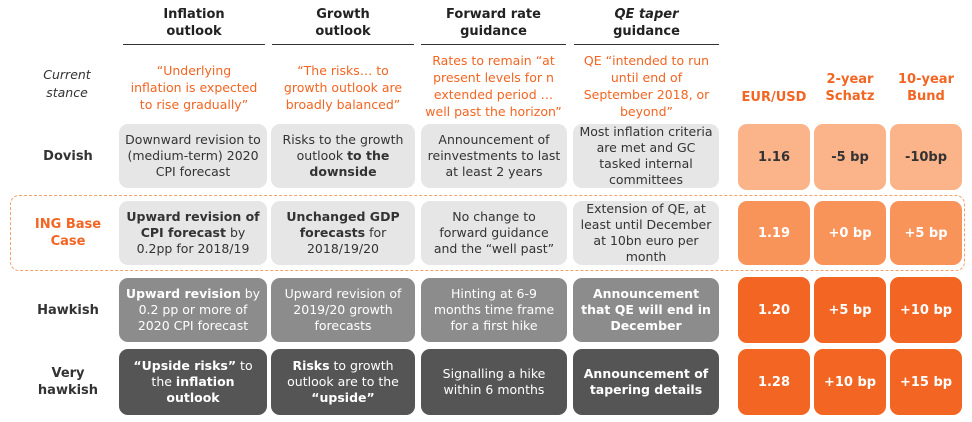 Image resolution: width=972 pixels, height=422 pixels. I want to click on header-qe-line1: QE taper, so click(646, 14).